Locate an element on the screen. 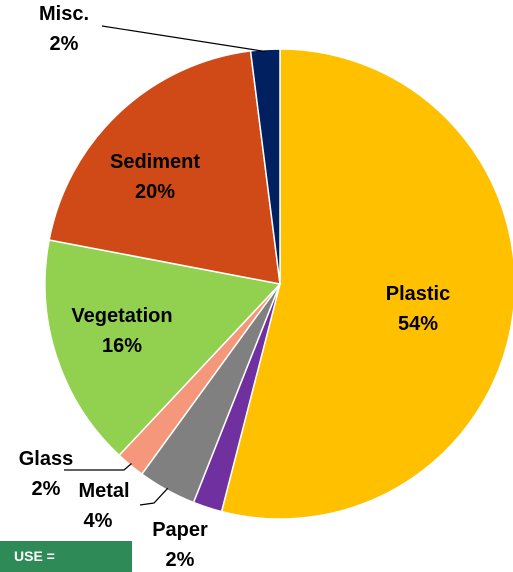 The image size is (513, 572). slice-label-sediment: Sediment is located at coordinates (155, 162).